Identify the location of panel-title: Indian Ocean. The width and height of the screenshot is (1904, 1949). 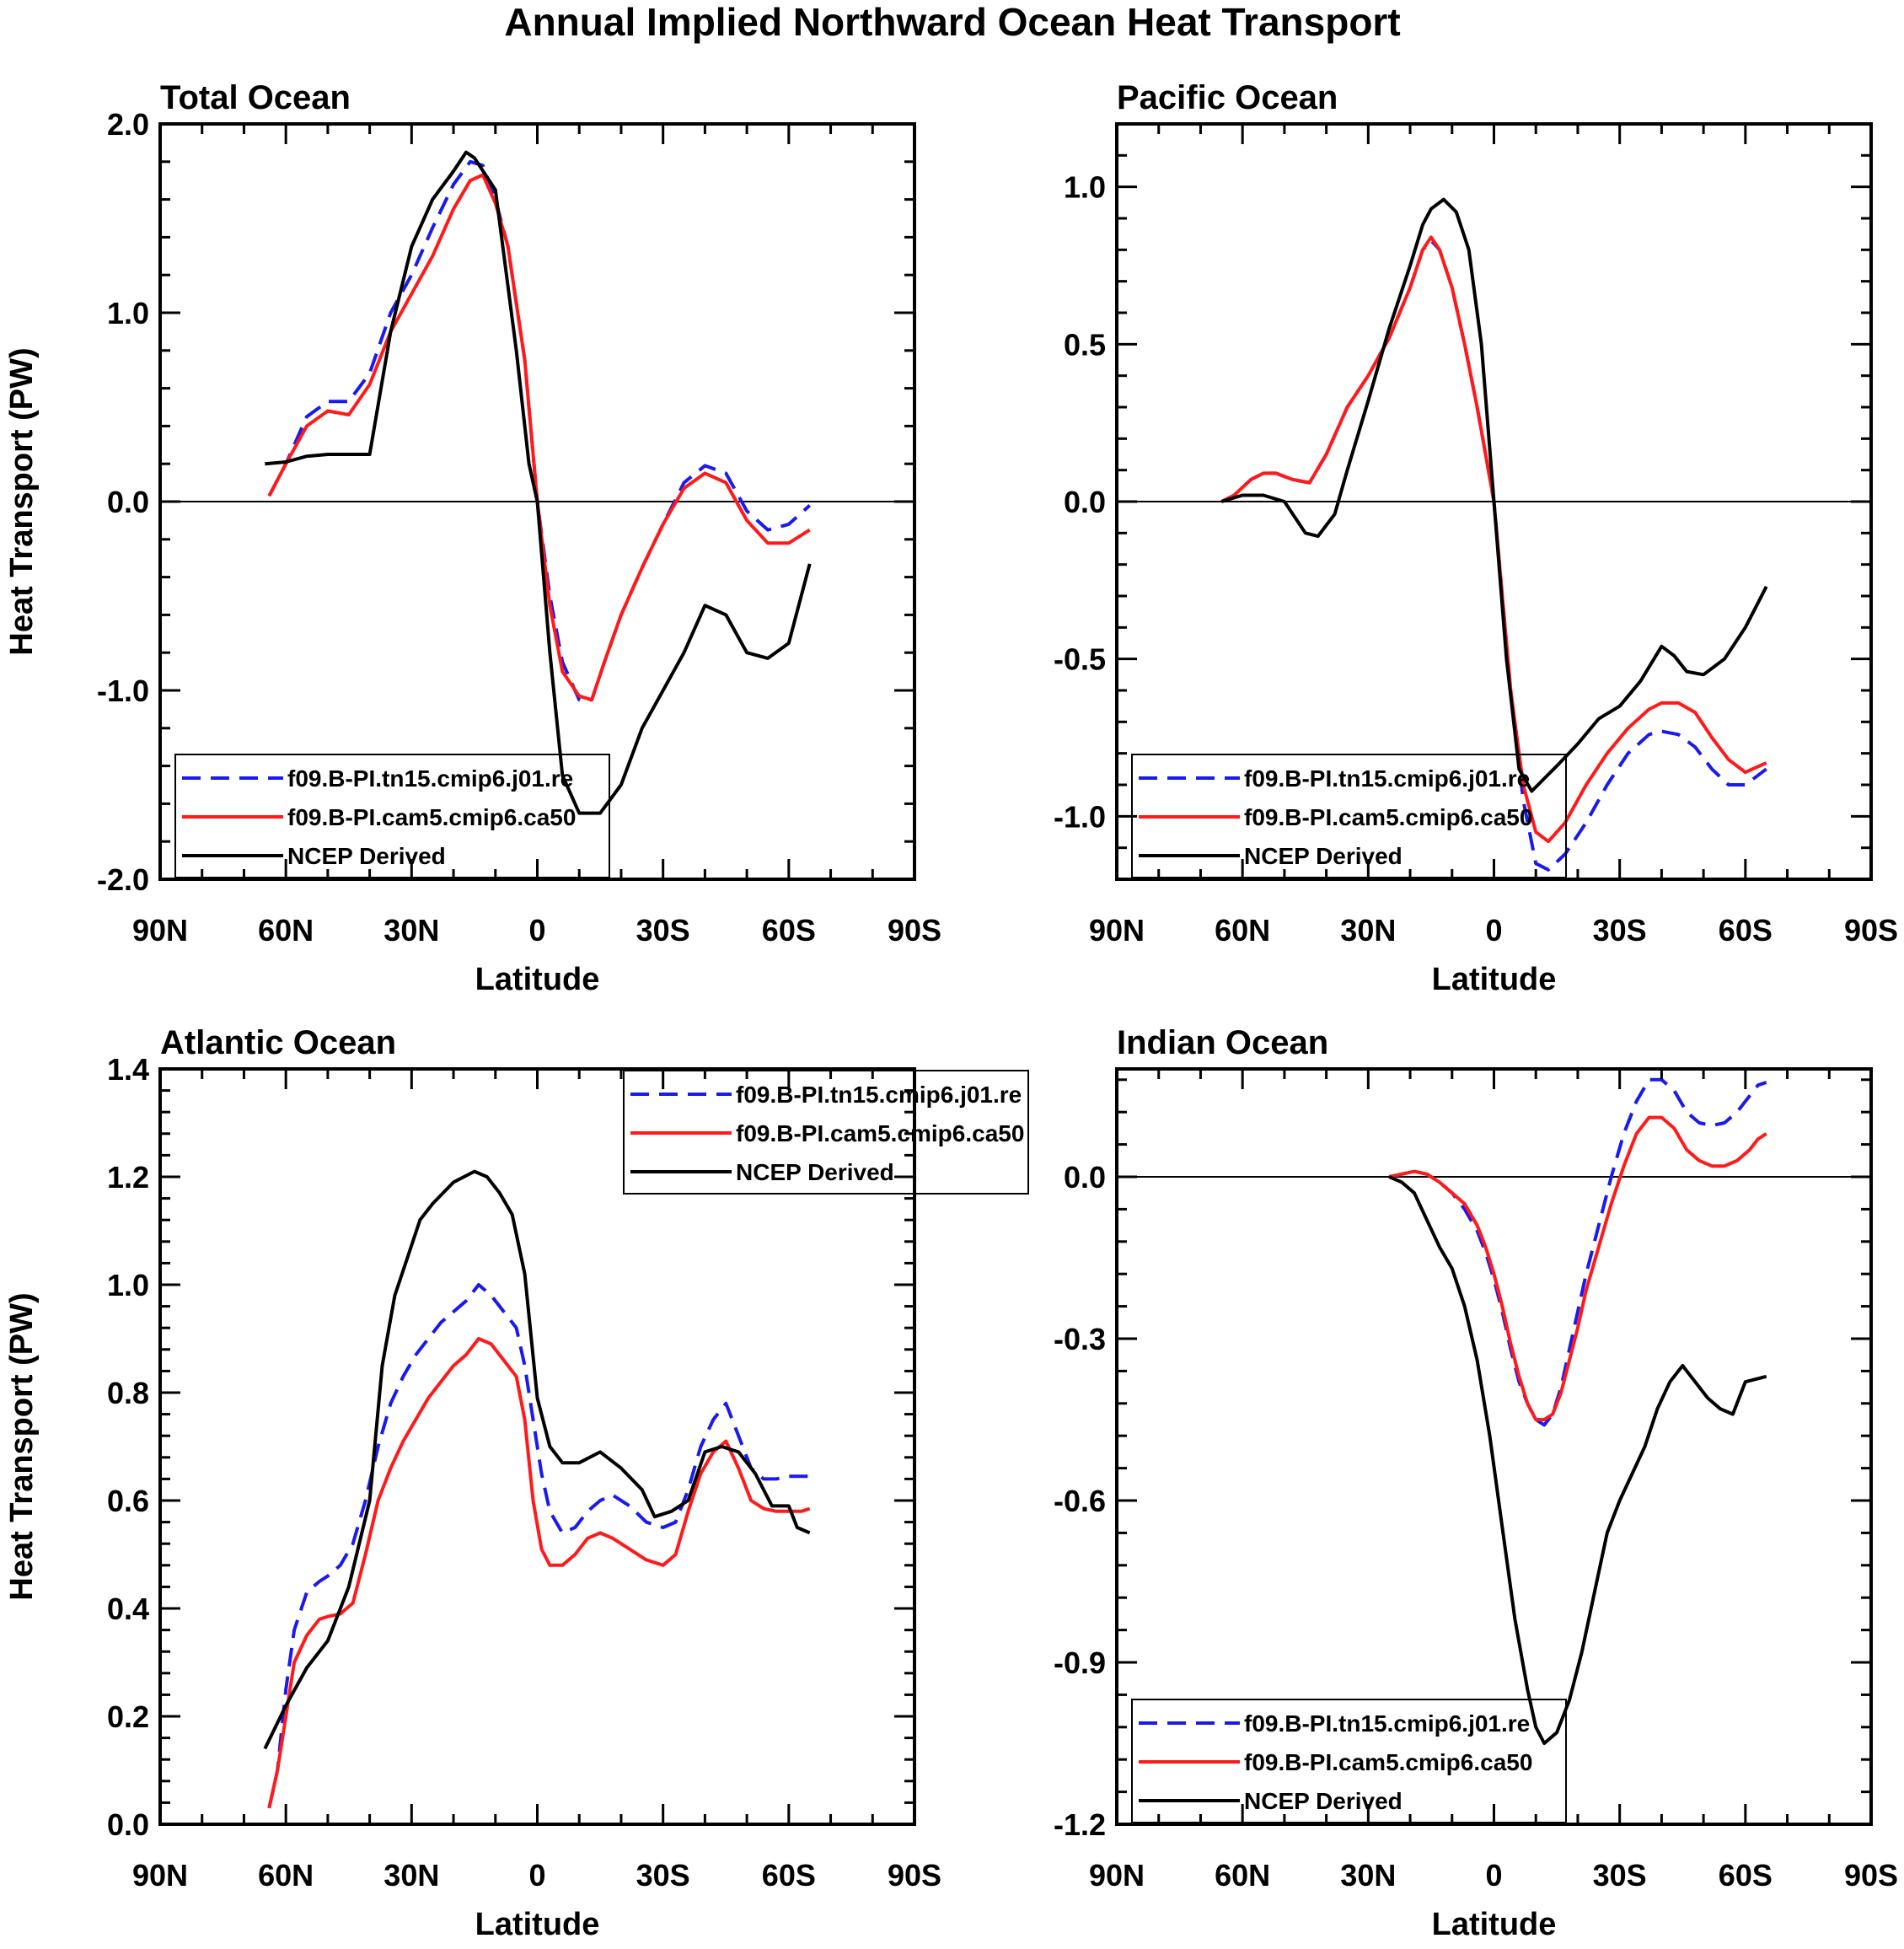
(1222, 1042).